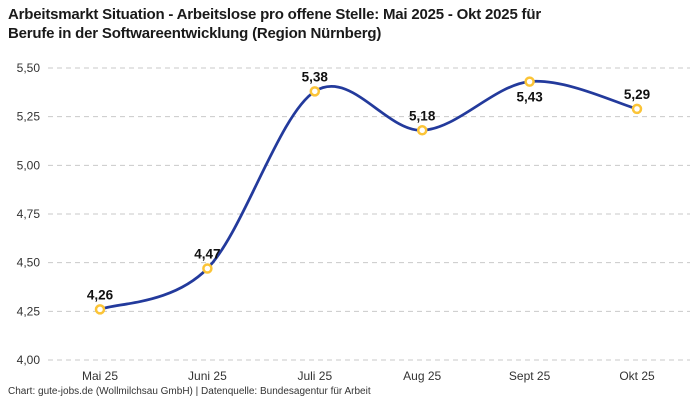  Describe the element at coordinates (315, 76) in the screenshot. I see `data-point-label: 5,38` at that location.